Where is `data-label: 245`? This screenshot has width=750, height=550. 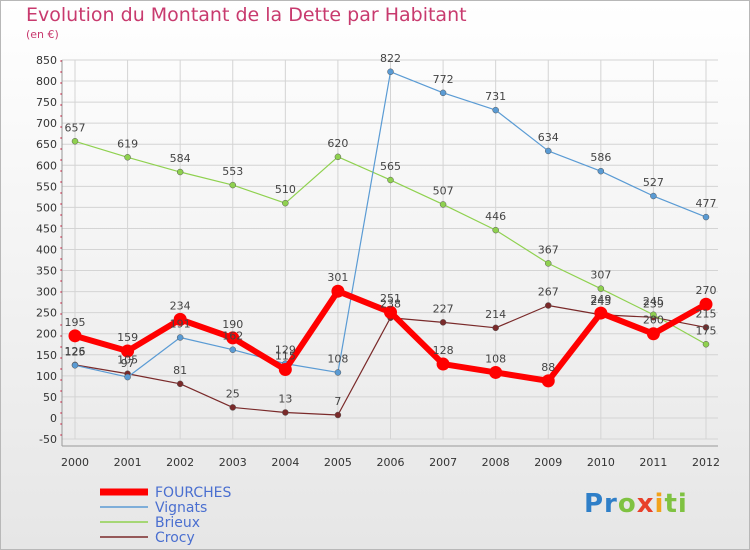
data-label: 245 is located at coordinates (653, 301).